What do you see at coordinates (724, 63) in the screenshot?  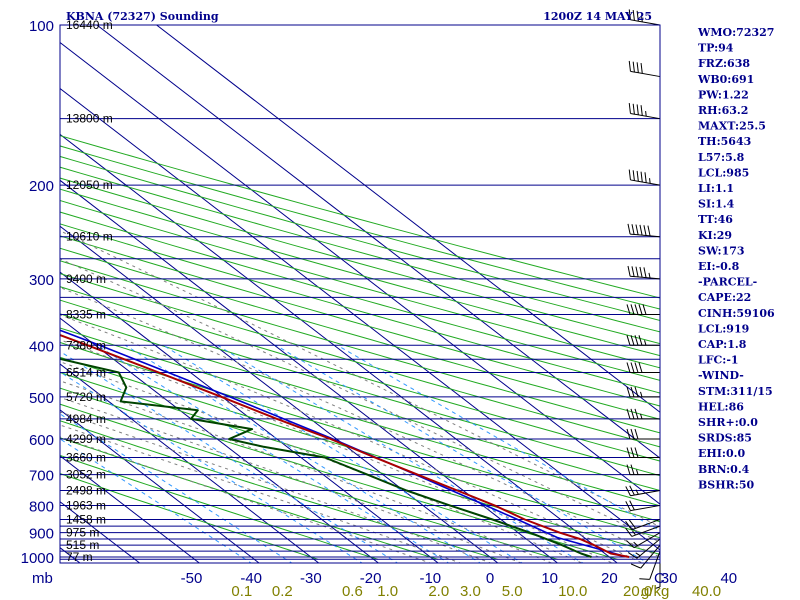 I see `index-line: FRZ:638` at bounding box center [724, 63].